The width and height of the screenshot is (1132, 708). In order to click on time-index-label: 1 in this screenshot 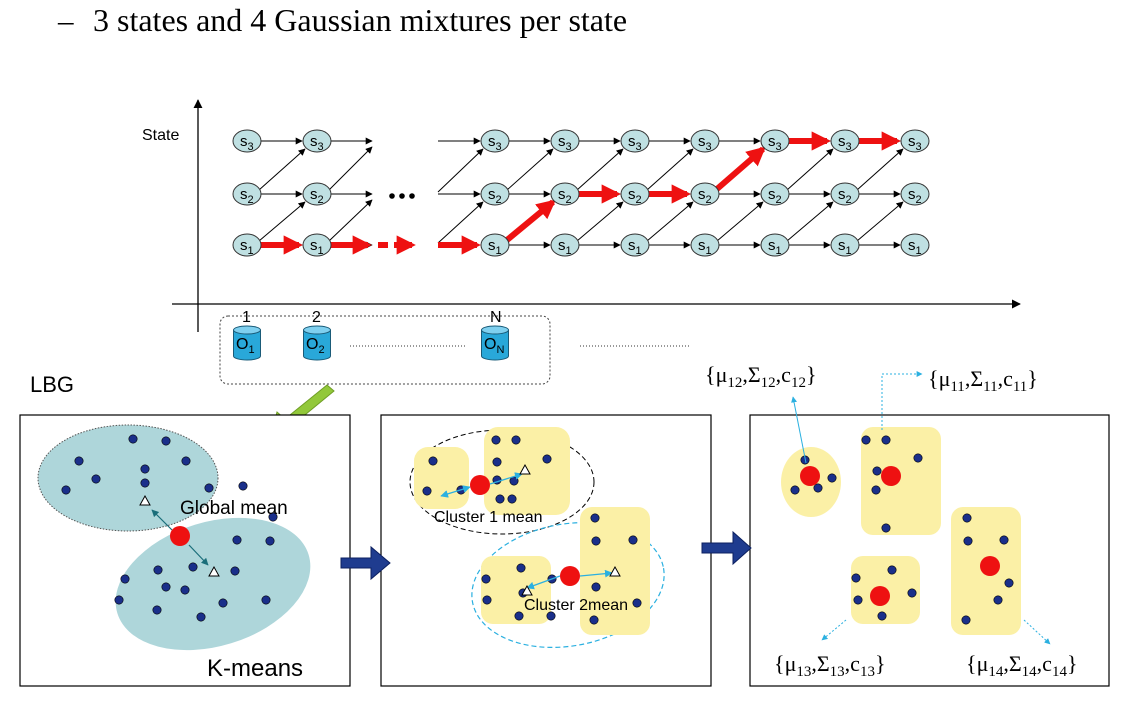, I will do `click(246, 317)`.